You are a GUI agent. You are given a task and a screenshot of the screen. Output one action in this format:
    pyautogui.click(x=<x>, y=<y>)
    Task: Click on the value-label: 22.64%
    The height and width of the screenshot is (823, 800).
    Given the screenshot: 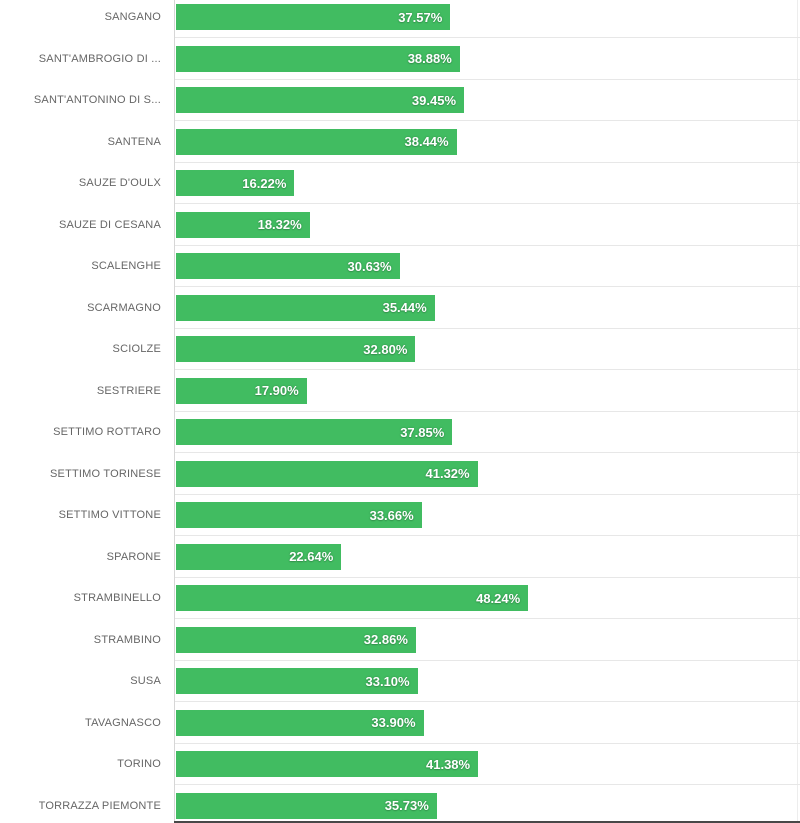 What is the action you would take?
    pyautogui.click(x=311, y=556)
    